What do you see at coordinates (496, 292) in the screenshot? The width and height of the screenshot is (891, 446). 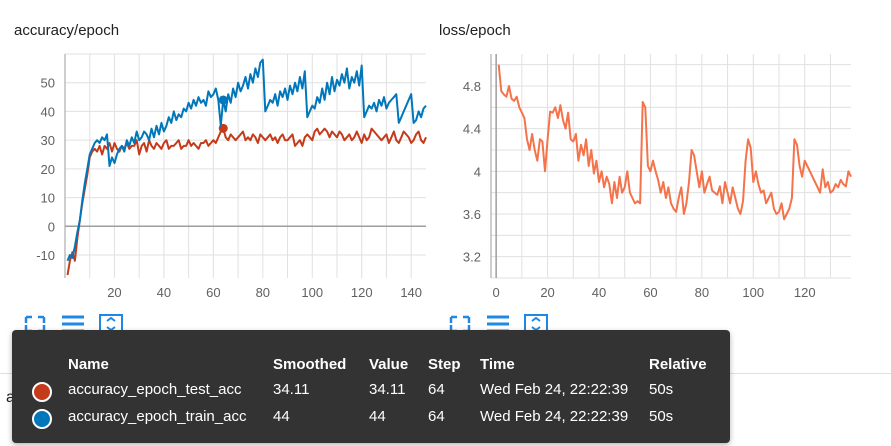 I see `x-tick-label: 0` at bounding box center [496, 292].